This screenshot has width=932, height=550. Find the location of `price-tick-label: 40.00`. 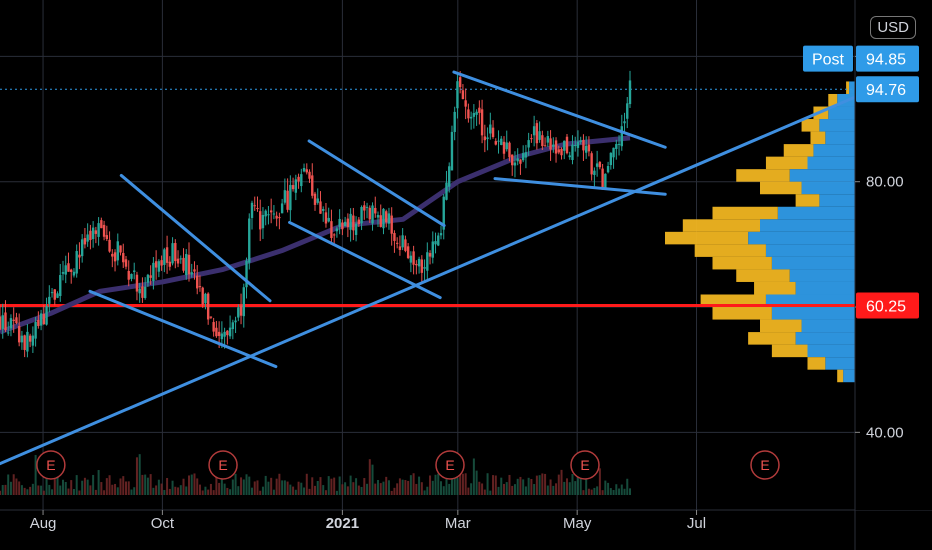

price-tick-label: 40.00 is located at coordinates (885, 432).